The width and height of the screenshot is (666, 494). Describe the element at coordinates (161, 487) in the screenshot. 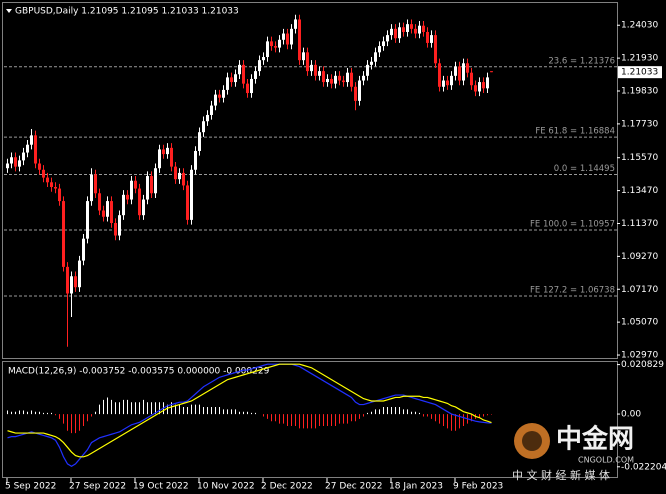

I see `x-tick-label: 19 Oct 2022` at that location.